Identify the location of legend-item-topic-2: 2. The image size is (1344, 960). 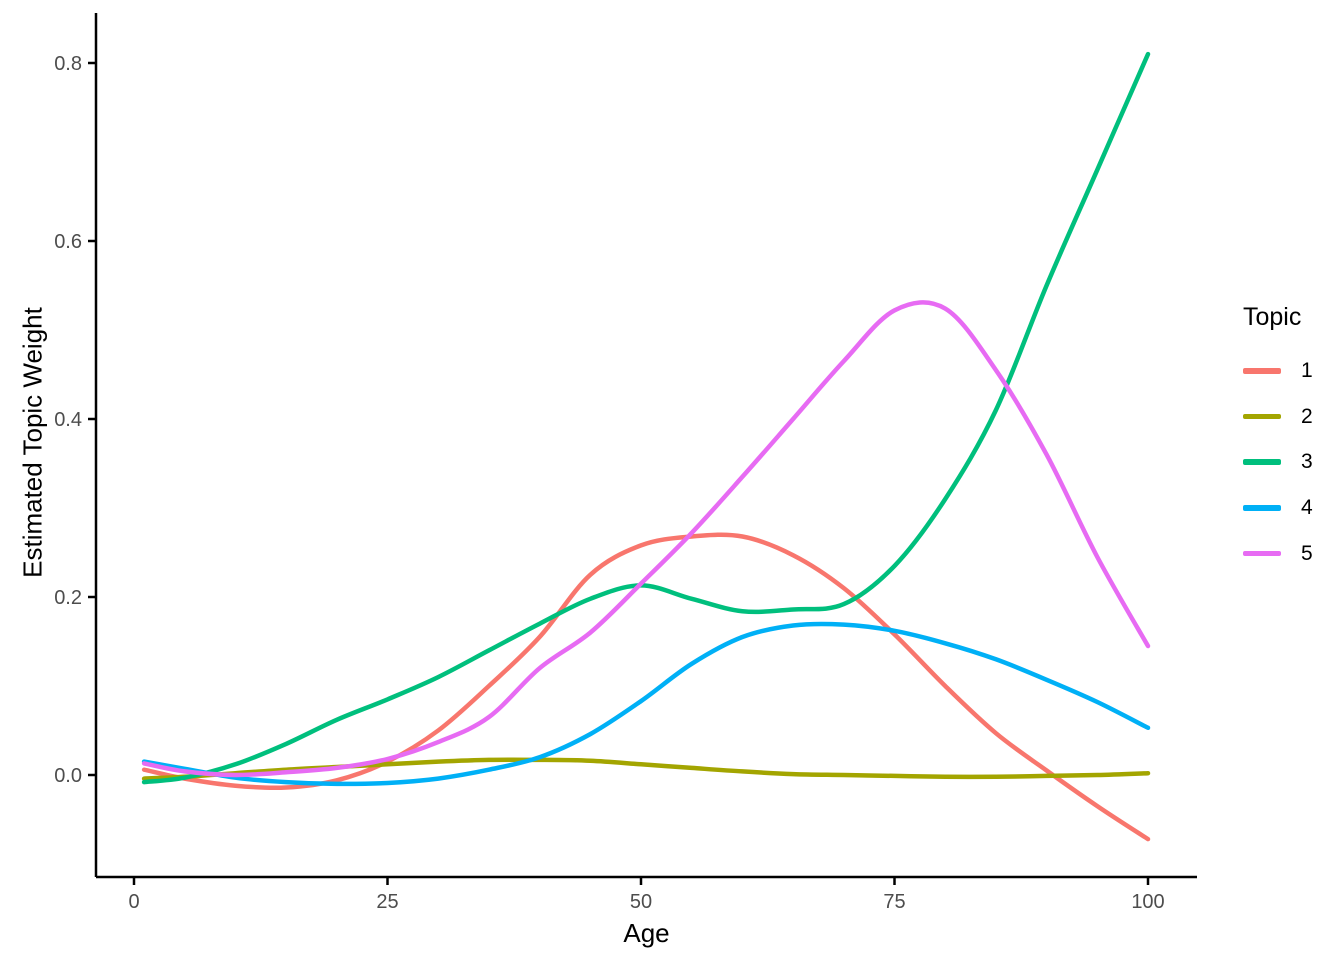
(1293, 417).